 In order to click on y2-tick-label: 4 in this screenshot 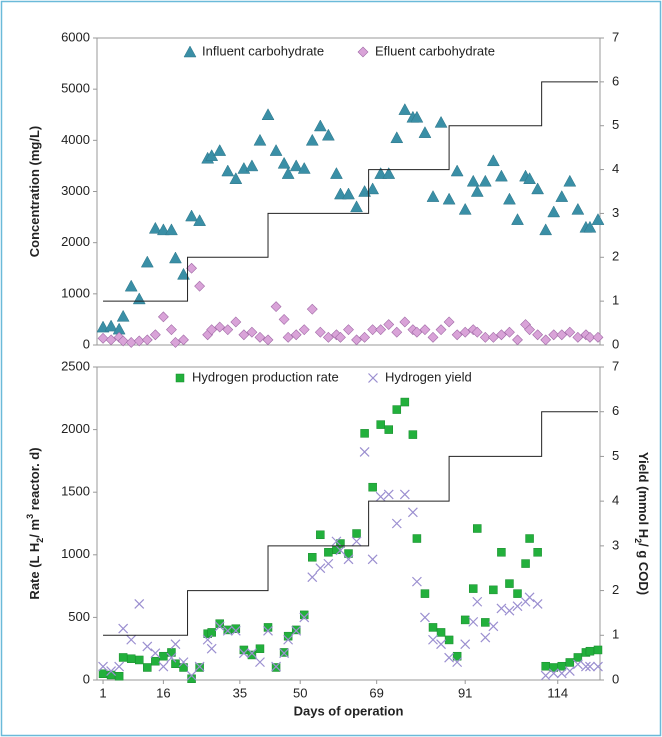, I will do `click(615, 168)`.